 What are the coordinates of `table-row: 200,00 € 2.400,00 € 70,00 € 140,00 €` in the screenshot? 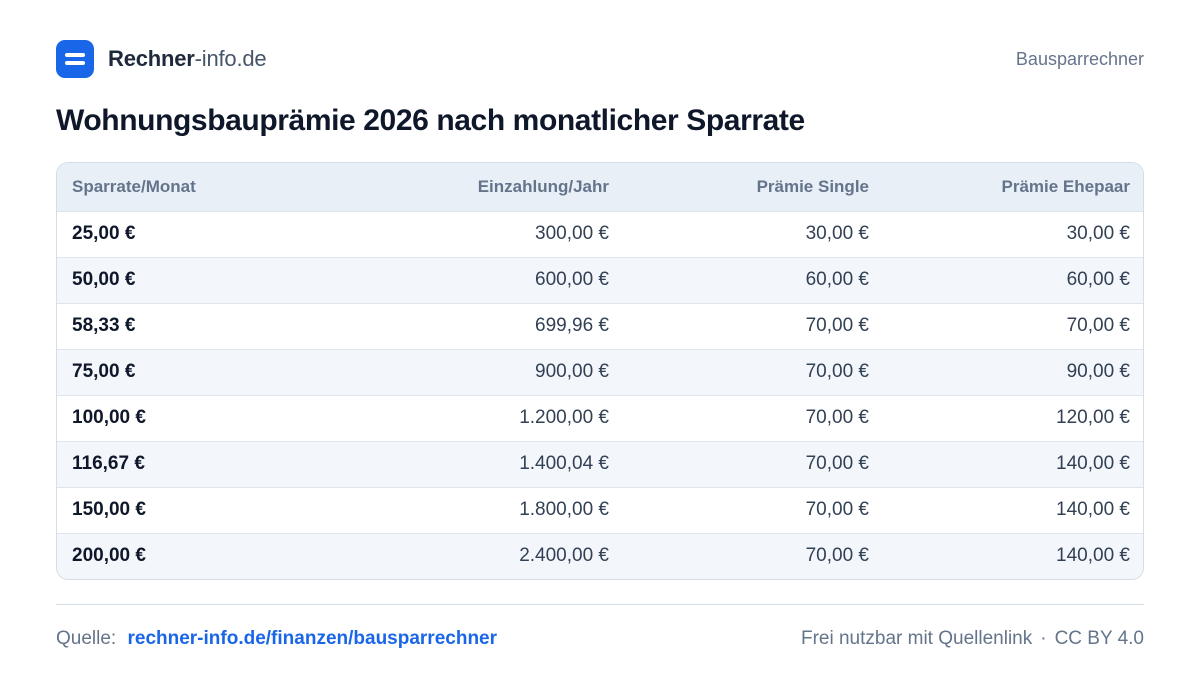 It's located at (600, 556).